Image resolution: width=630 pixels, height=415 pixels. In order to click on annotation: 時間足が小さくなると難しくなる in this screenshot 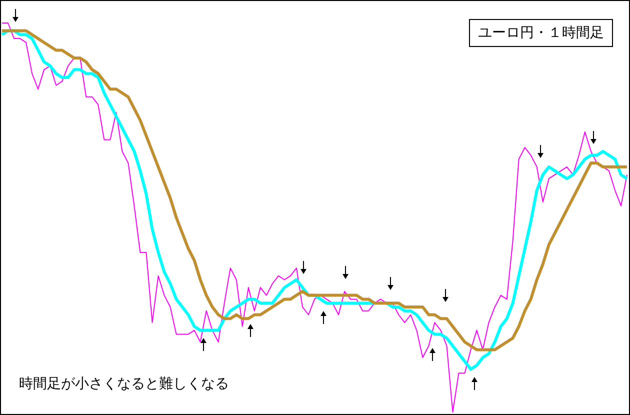, I will do `click(124, 384)`.